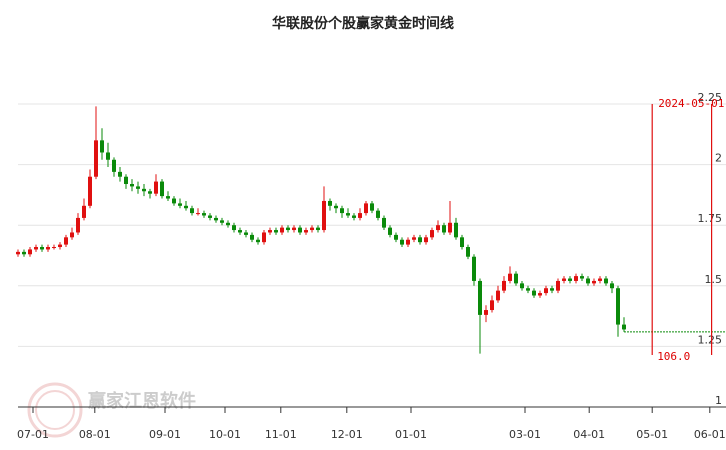 The width and height of the screenshot is (726, 450). What do you see at coordinates (718, 158) in the screenshot?
I see `y-tick-label: 2` at bounding box center [718, 158].